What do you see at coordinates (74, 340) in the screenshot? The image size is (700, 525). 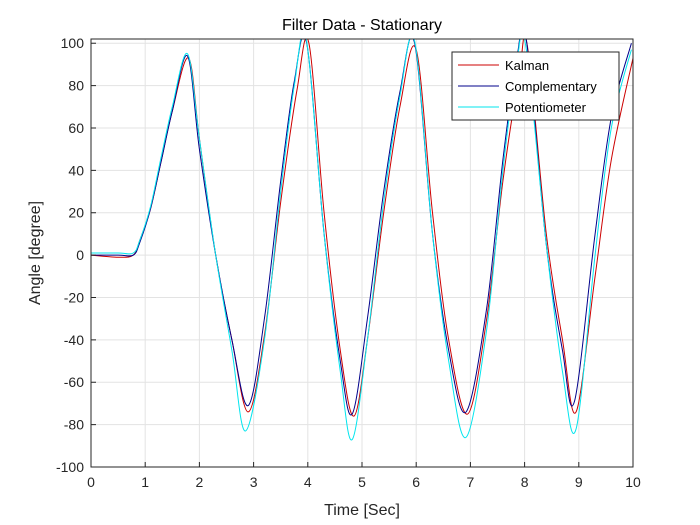 I see `y-tick-label: -40` at bounding box center [74, 340].